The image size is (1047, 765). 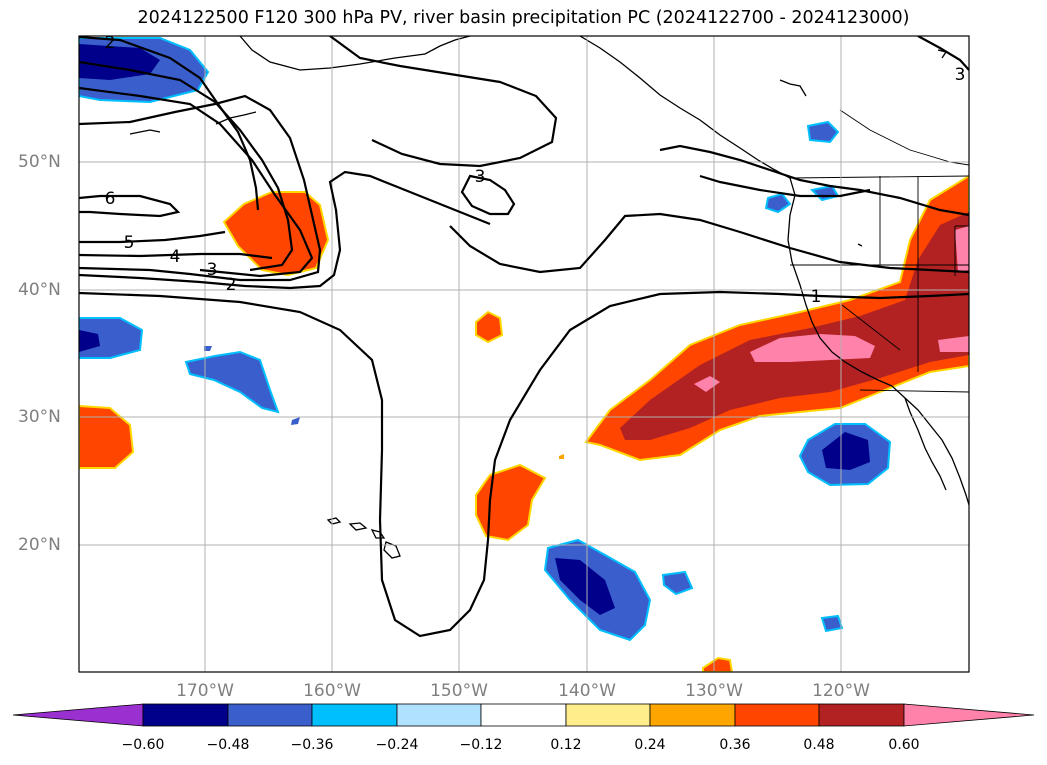 I want to click on colorbar-tick: −0.48, so click(x=228, y=745).